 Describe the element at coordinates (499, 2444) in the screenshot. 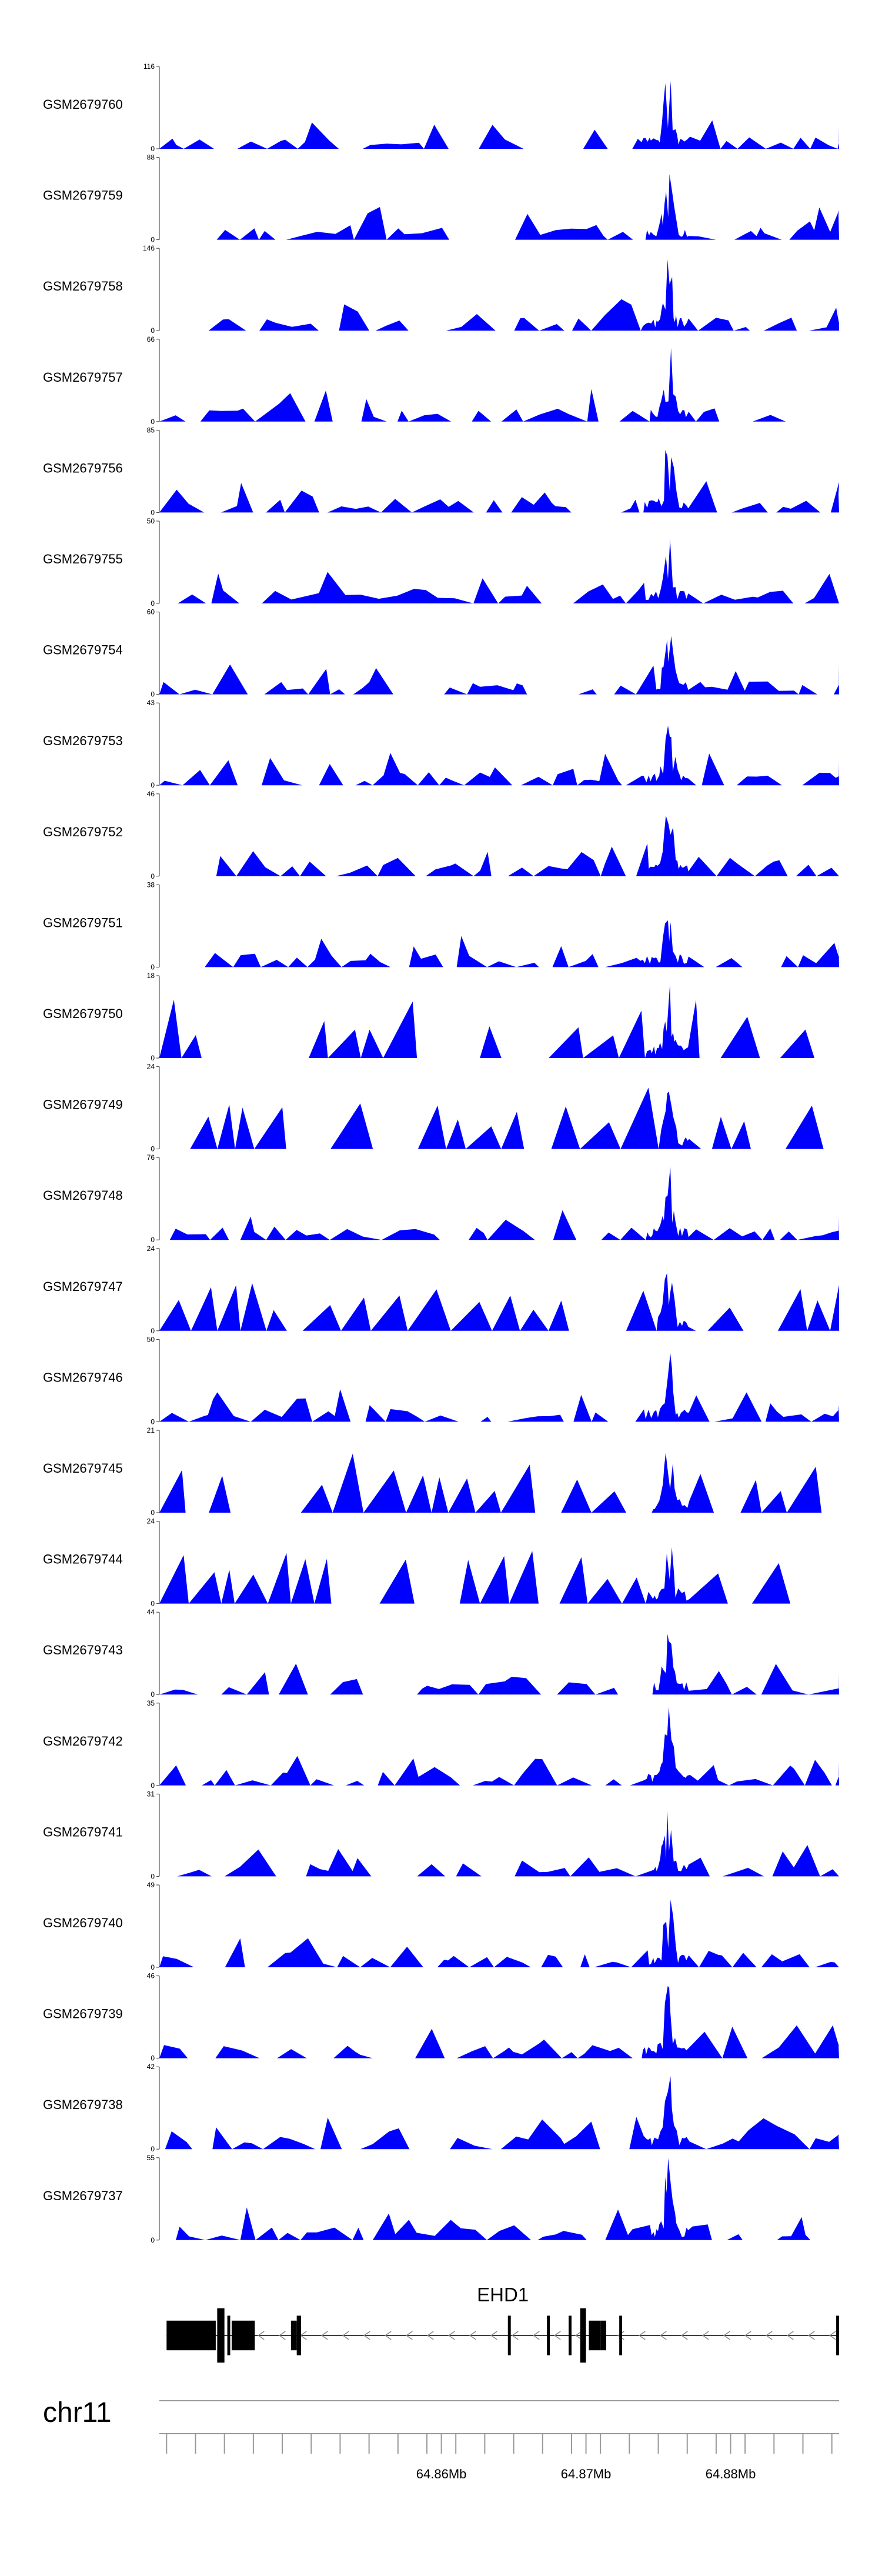

I see `axis-ticks` at that location.